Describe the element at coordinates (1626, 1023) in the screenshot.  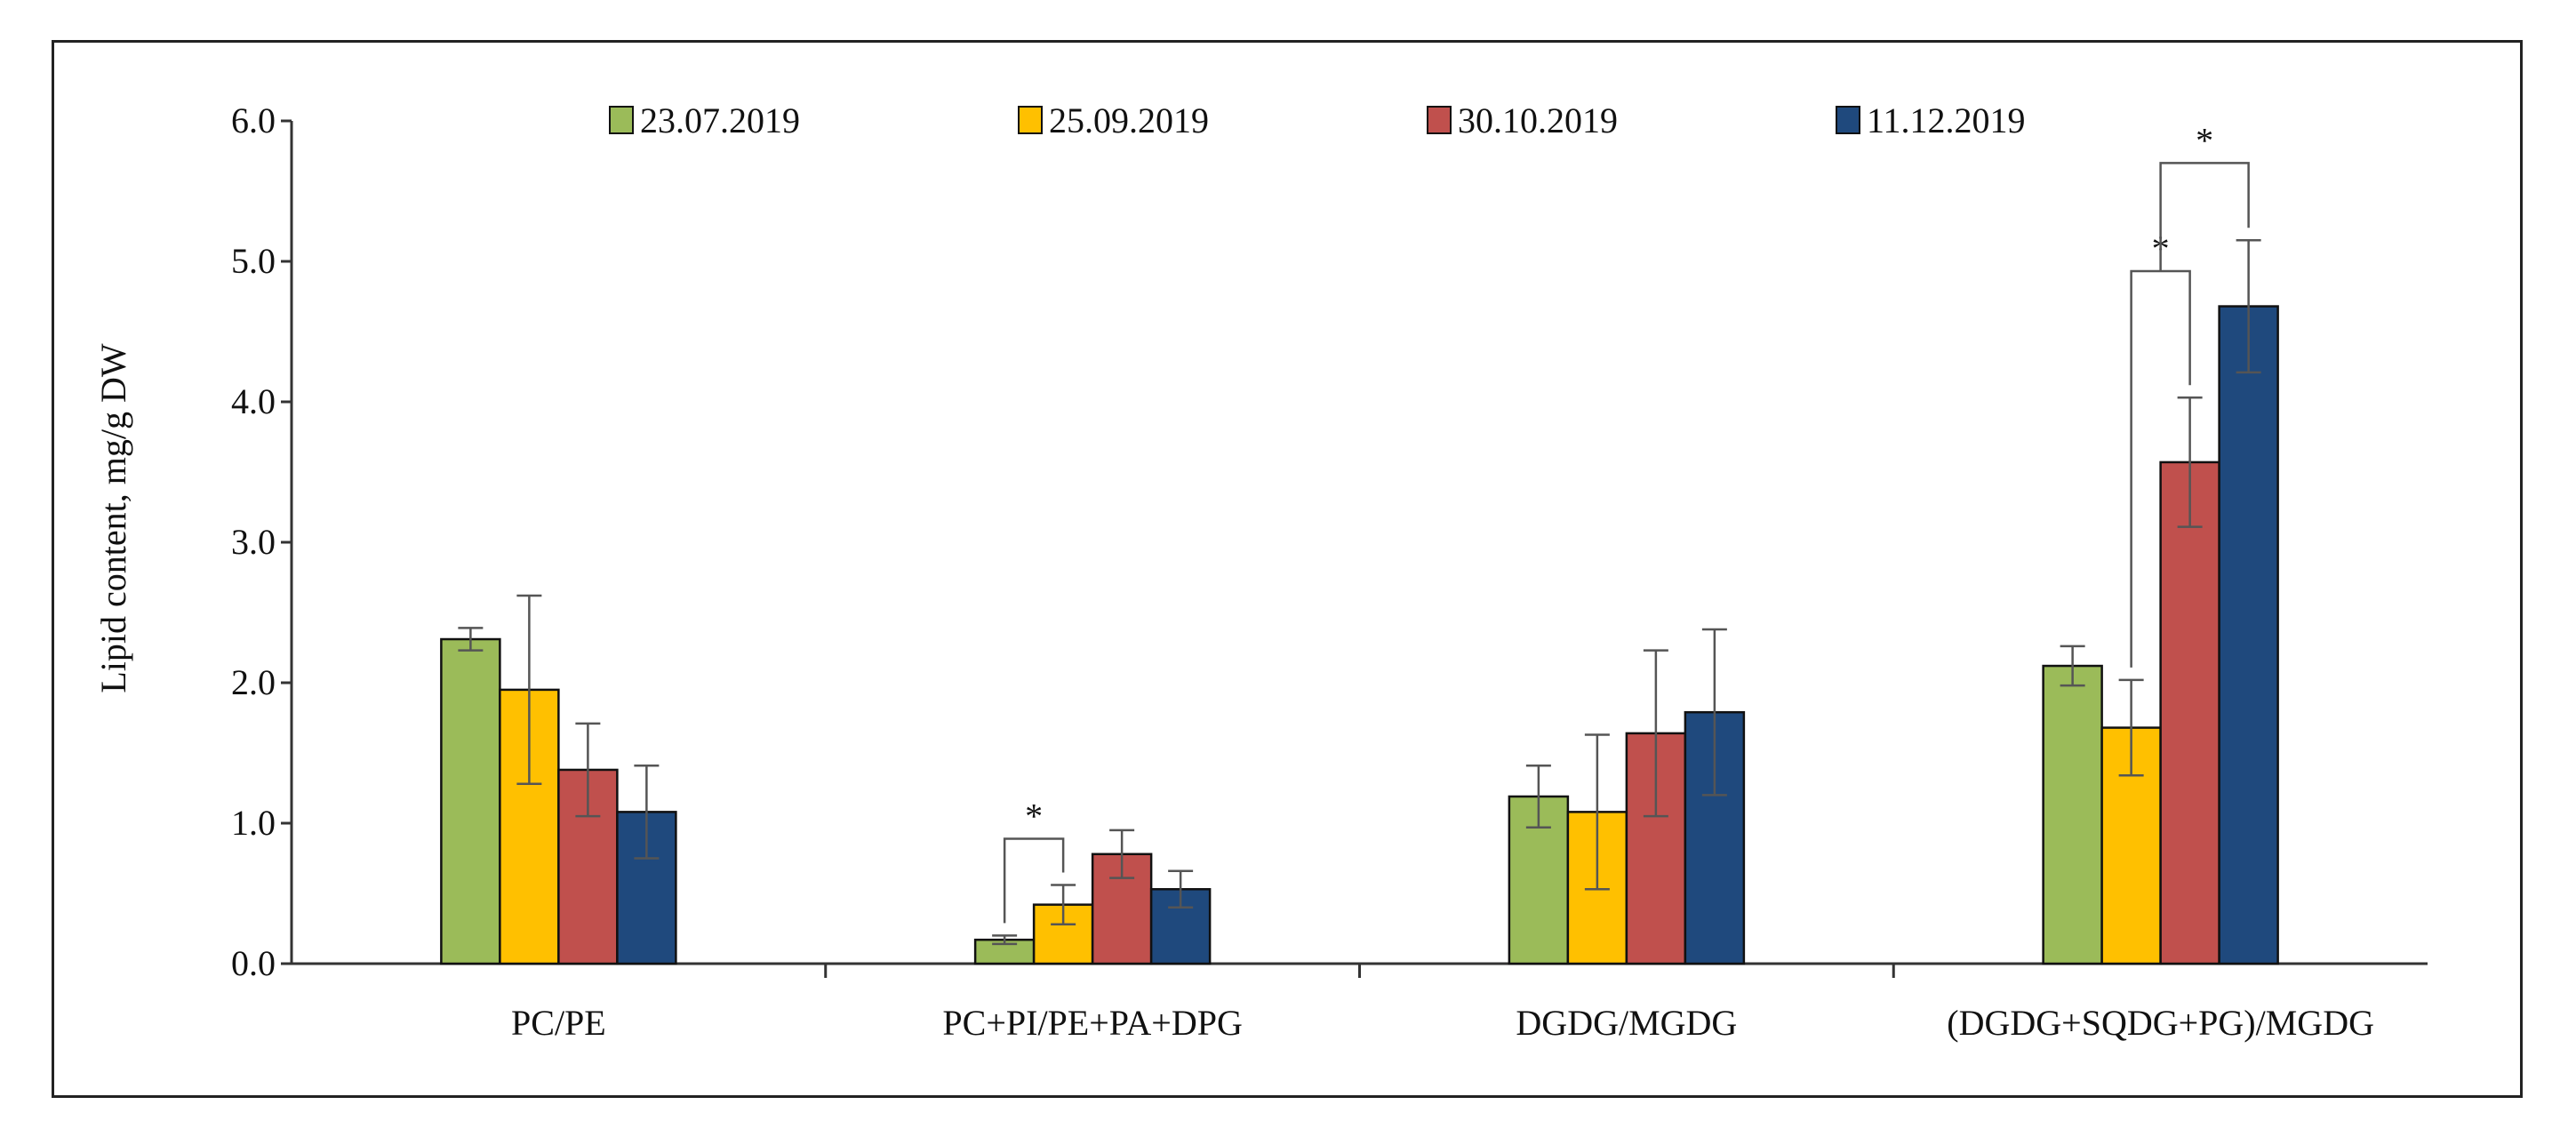
I see `x-tick-label: DGDG/MGDG` at that location.